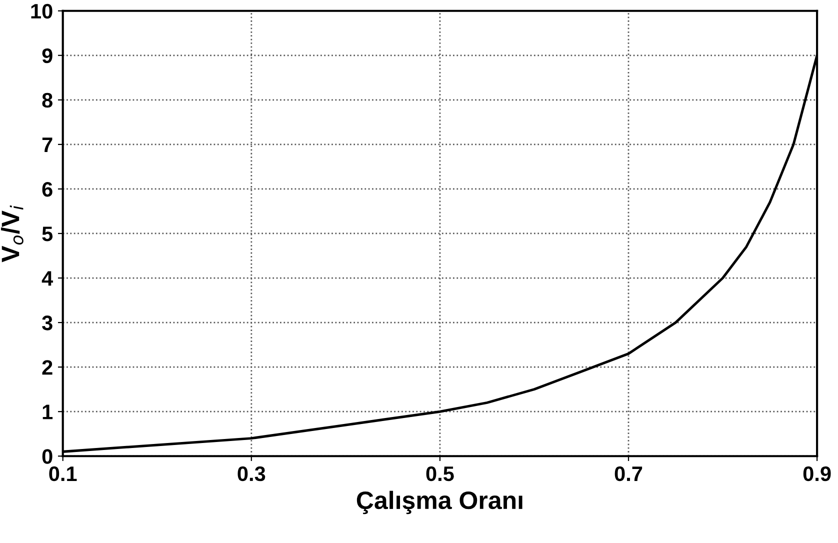 This screenshot has height=543, width=838. Describe the element at coordinates (47, 367) in the screenshot. I see `y-tick-label: 2` at that location.